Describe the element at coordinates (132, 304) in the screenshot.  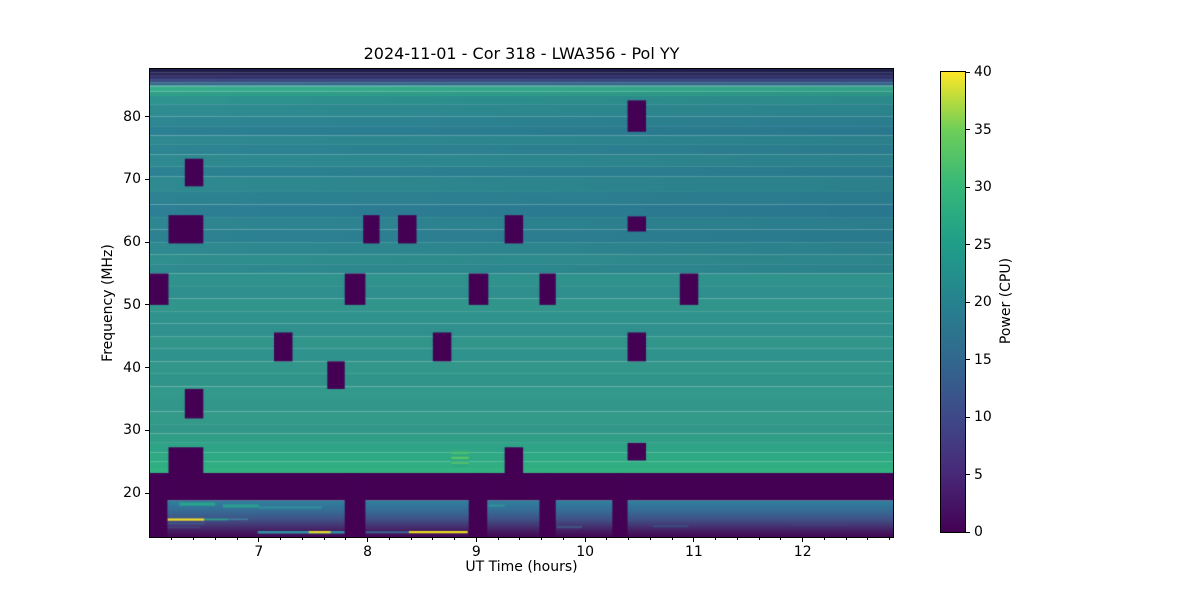
I see `y-tick-label: 50` at that location.